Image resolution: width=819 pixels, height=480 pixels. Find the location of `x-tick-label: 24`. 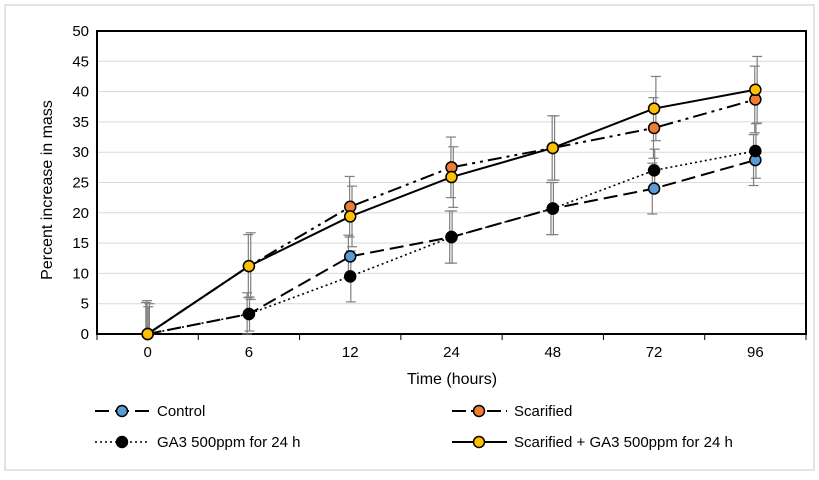

x-tick-label: 24 is located at coordinates (451, 352).